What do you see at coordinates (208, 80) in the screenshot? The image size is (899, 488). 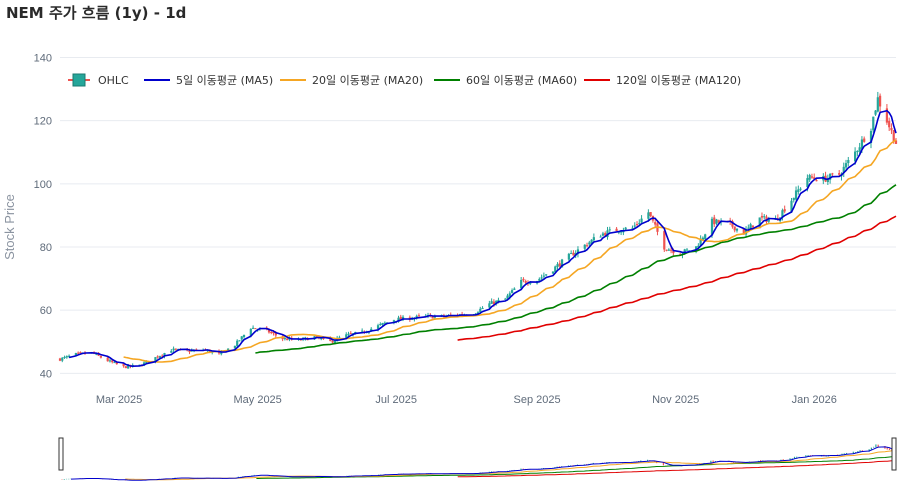 I see `legend-item: 5일 이동평균 (MA5)` at bounding box center [208, 80].